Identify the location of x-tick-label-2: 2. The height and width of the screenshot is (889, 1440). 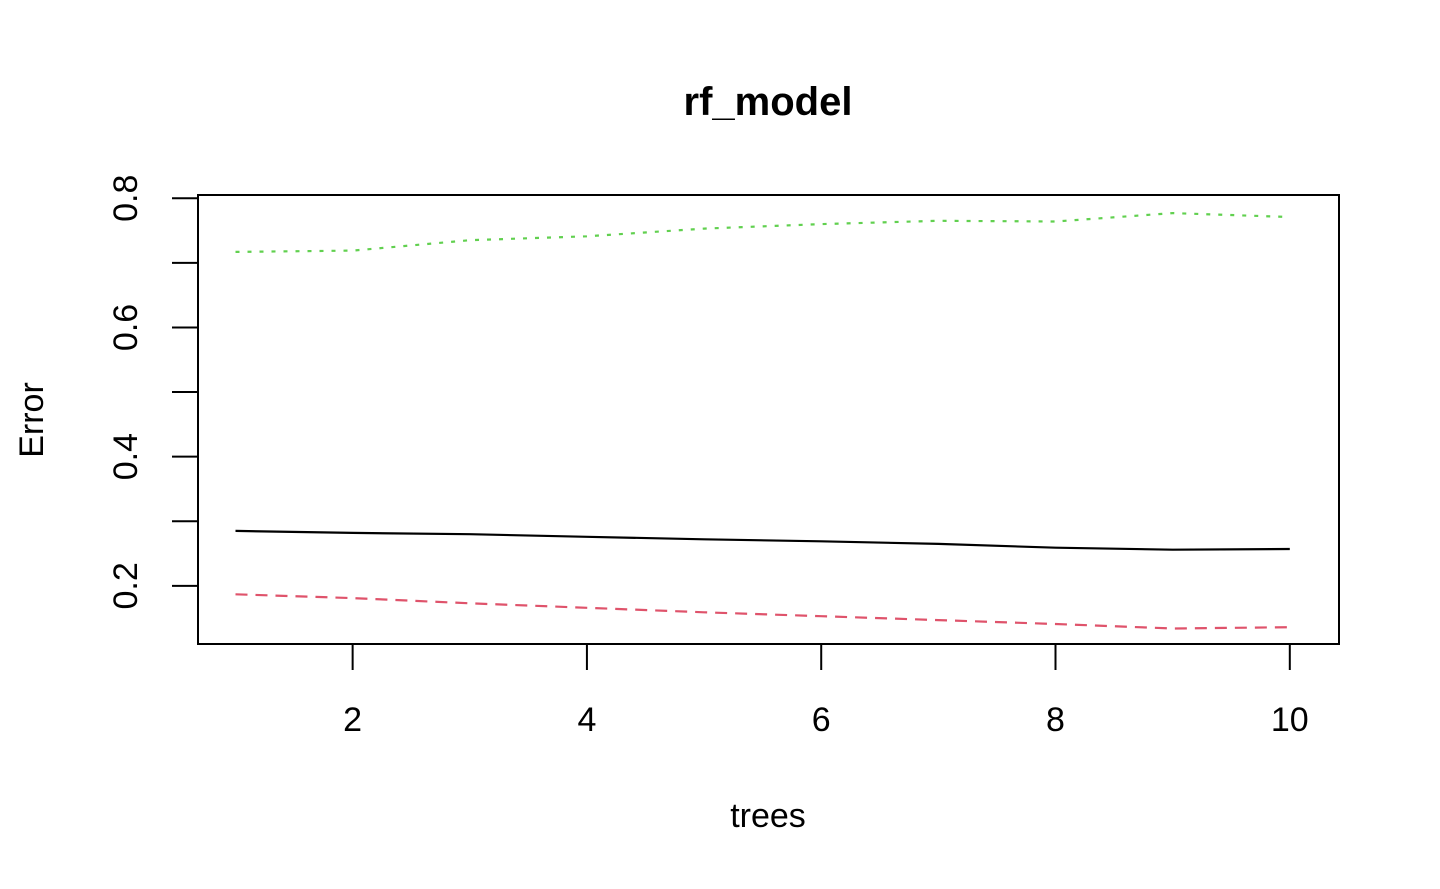
(352, 720).